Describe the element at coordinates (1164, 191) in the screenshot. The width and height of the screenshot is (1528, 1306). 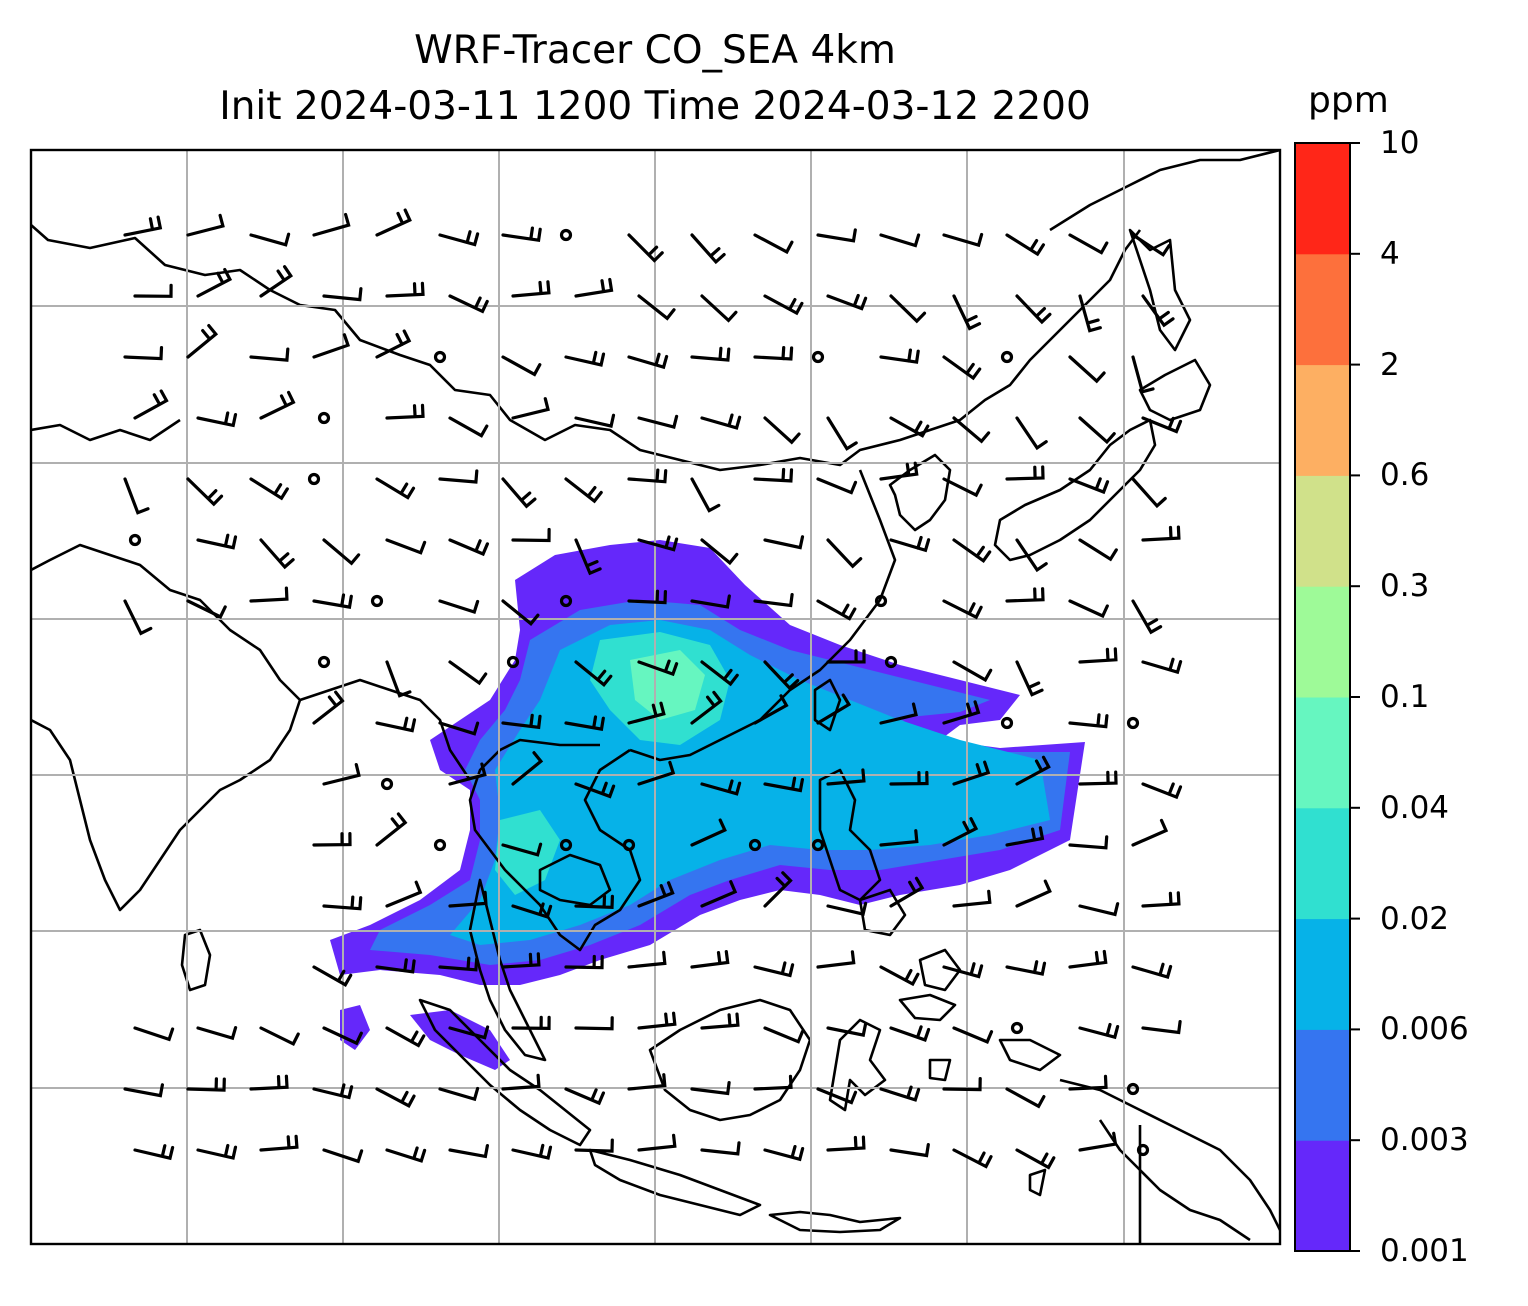
I see `coastline-kamchatka-east` at that location.